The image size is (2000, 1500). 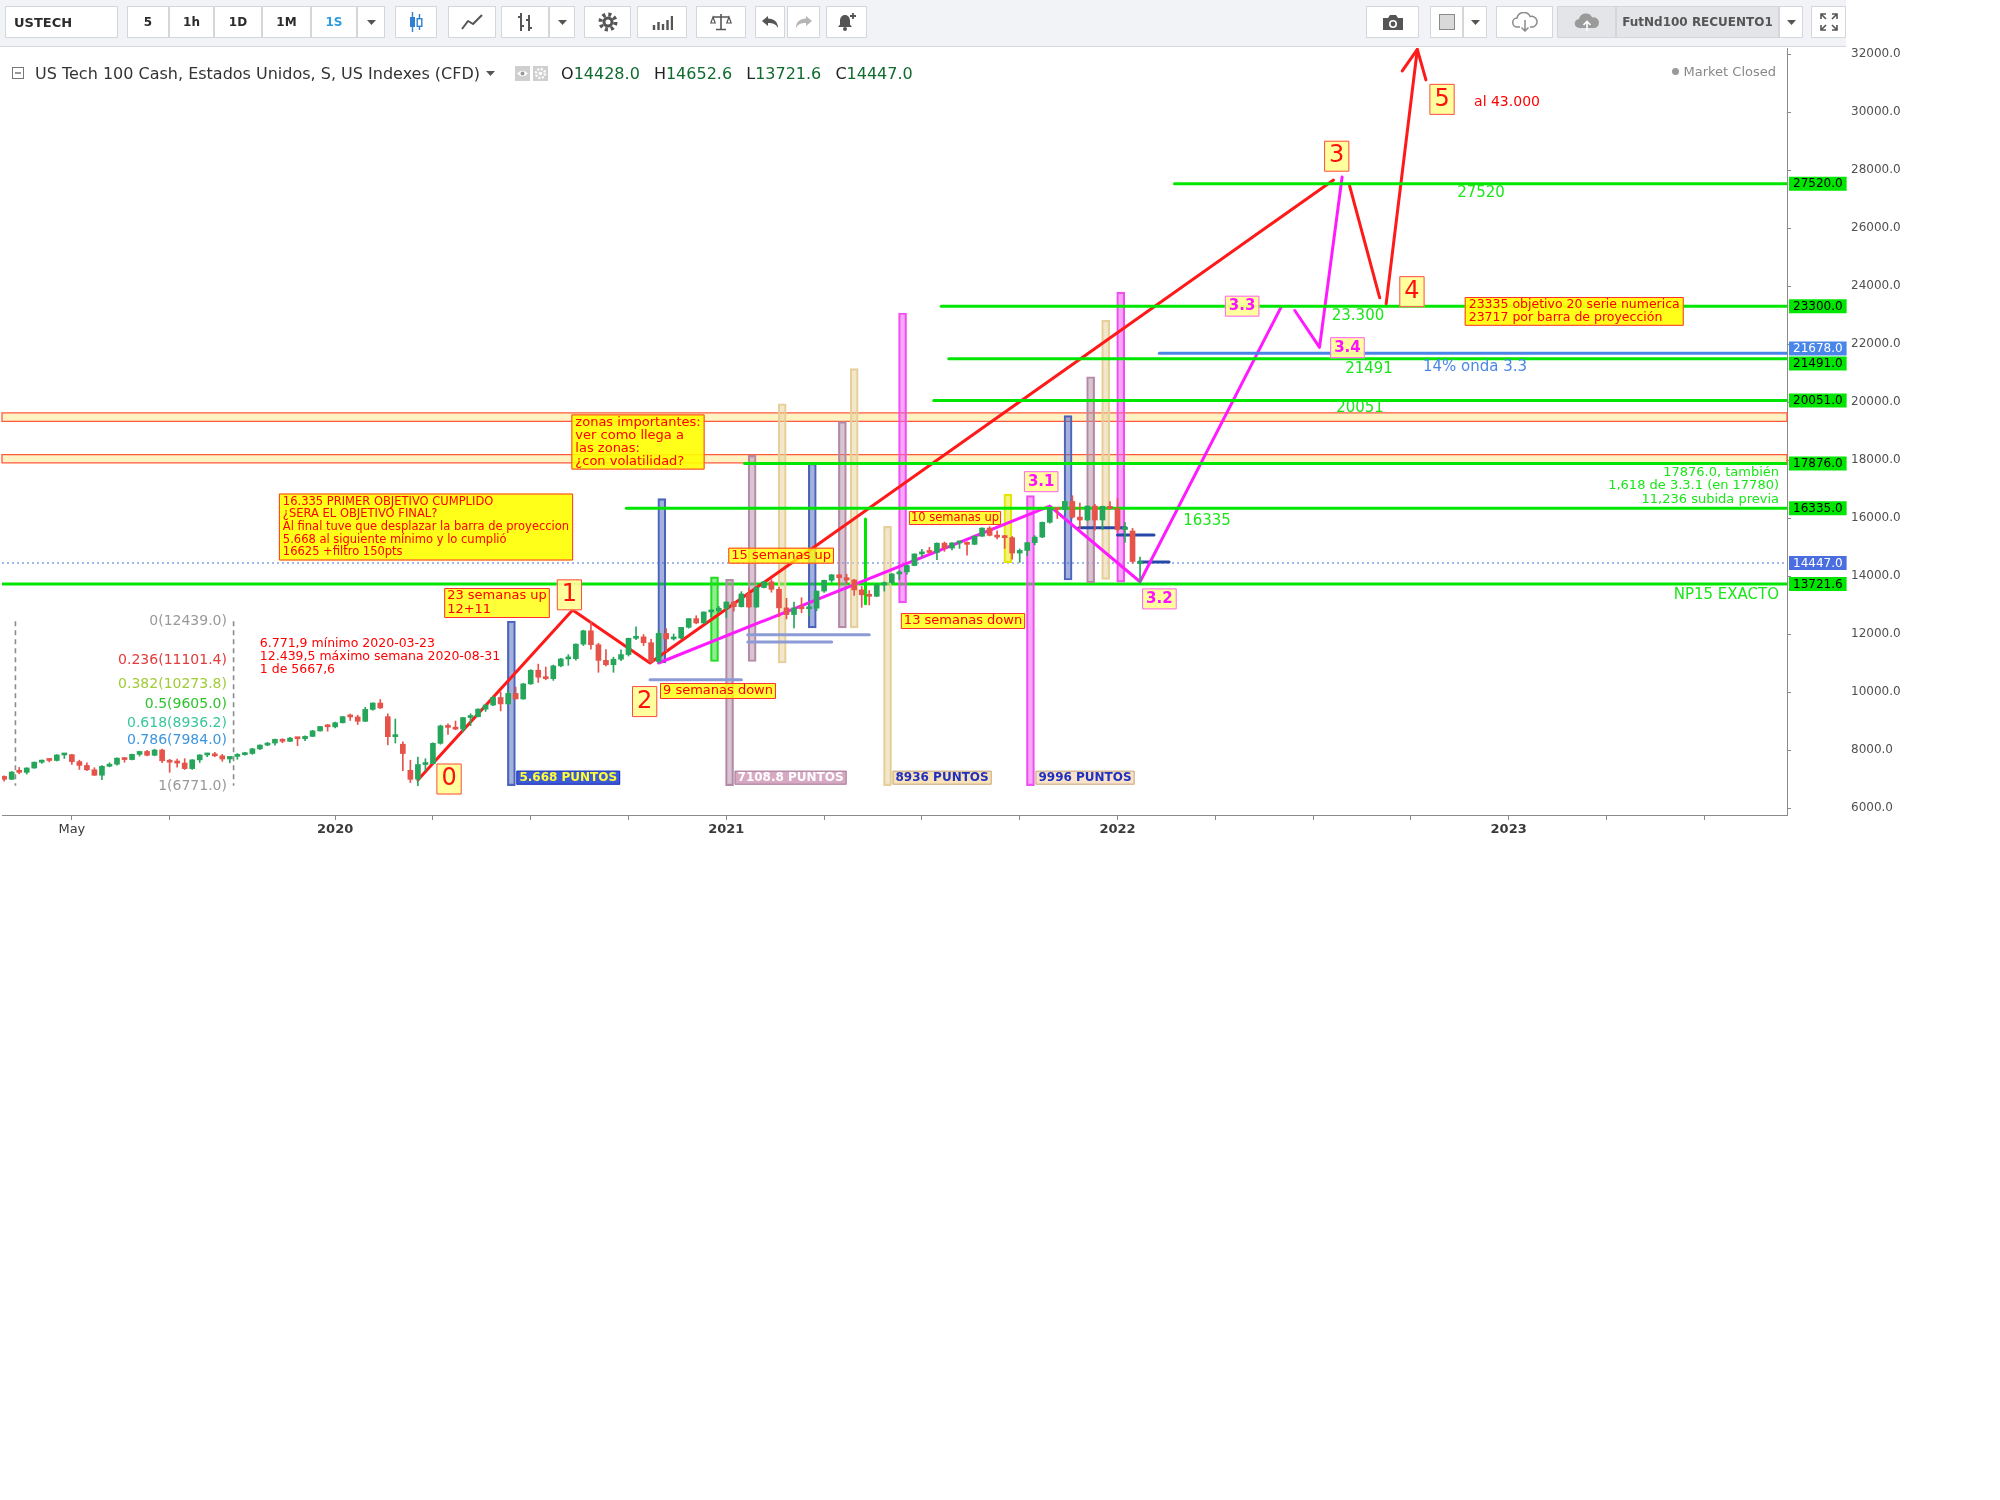 What do you see at coordinates (497, 602) in the screenshot?
I see `annotation: 23 semanas up 12+11` at bounding box center [497, 602].